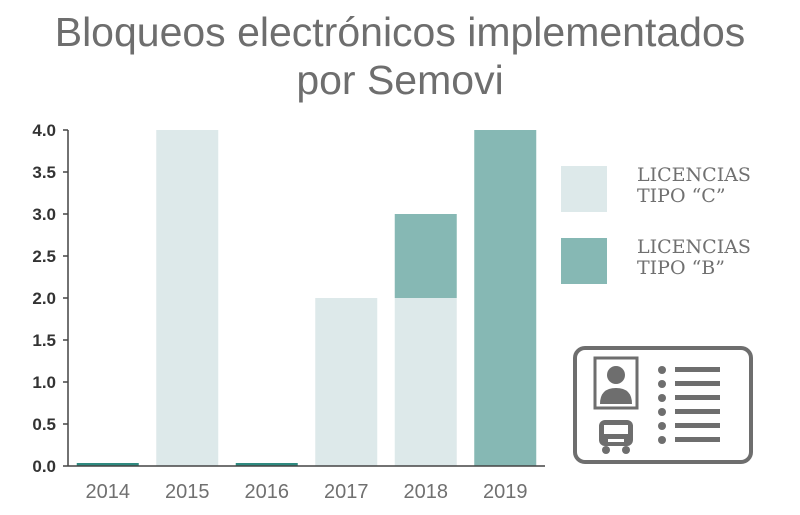 This screenshot has height=515, width=800. I want to click on bar-2016-zero, so click(266, 464).